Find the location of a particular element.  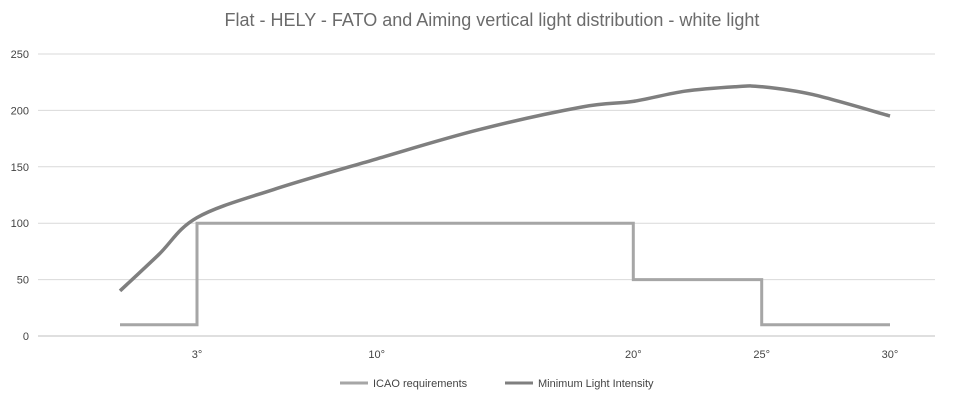

x-tick-label: 30° is located at coordinates (890, 355).